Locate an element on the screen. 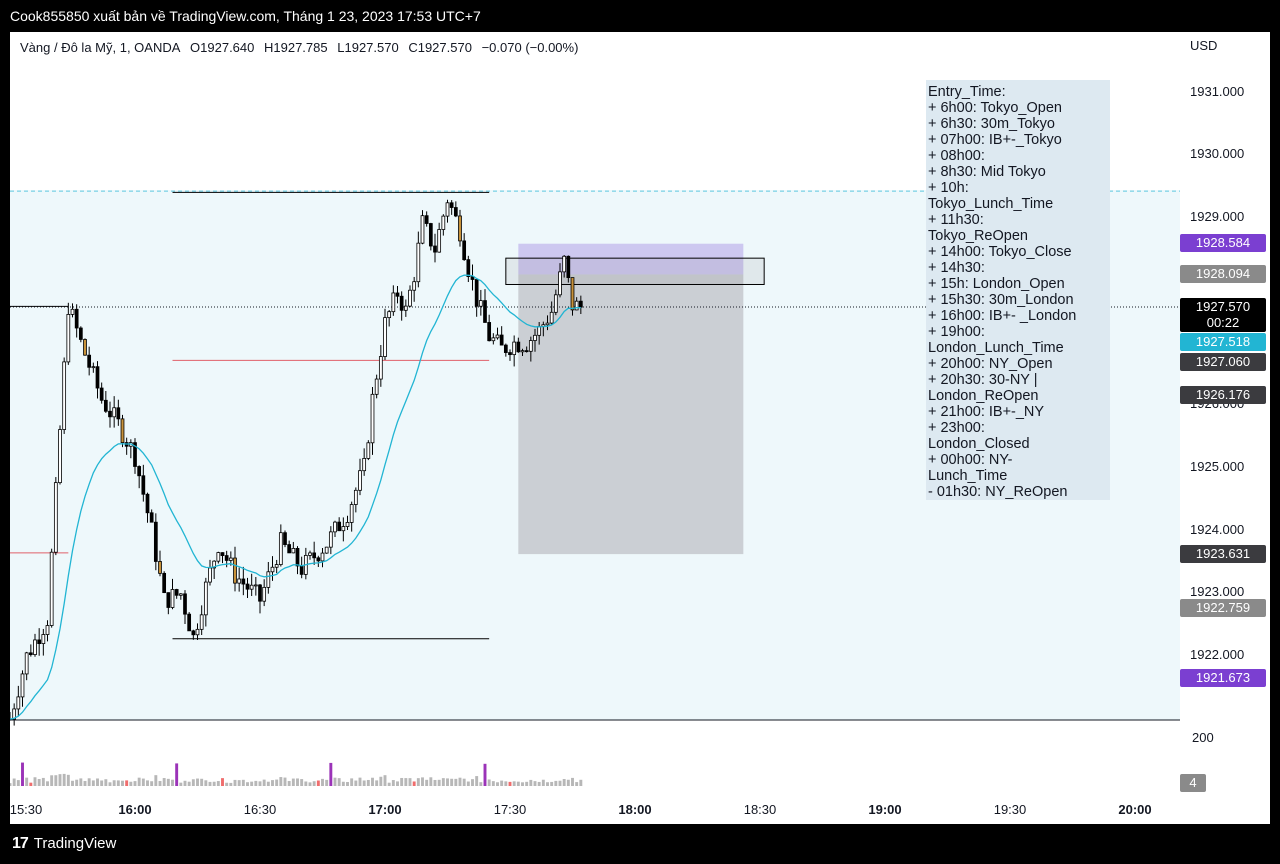 This screenshot has width=1280, height=864. price-label: 1928.584 is located at coordinates (1223, 243).